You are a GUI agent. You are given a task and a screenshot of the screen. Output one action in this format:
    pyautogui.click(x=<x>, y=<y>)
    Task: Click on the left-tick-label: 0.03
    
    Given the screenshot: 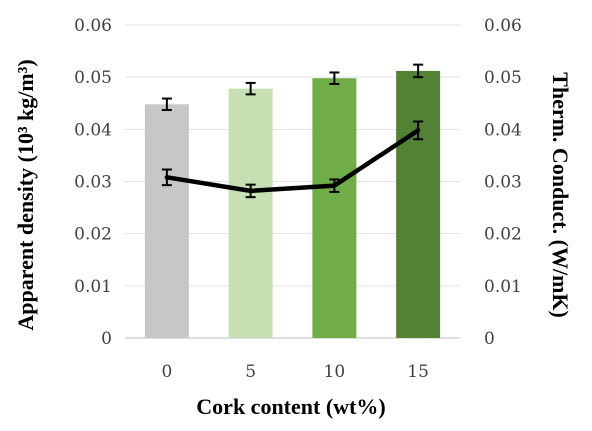 What is the action you would take?
    pyautogui.click(x=93, y=183)
    